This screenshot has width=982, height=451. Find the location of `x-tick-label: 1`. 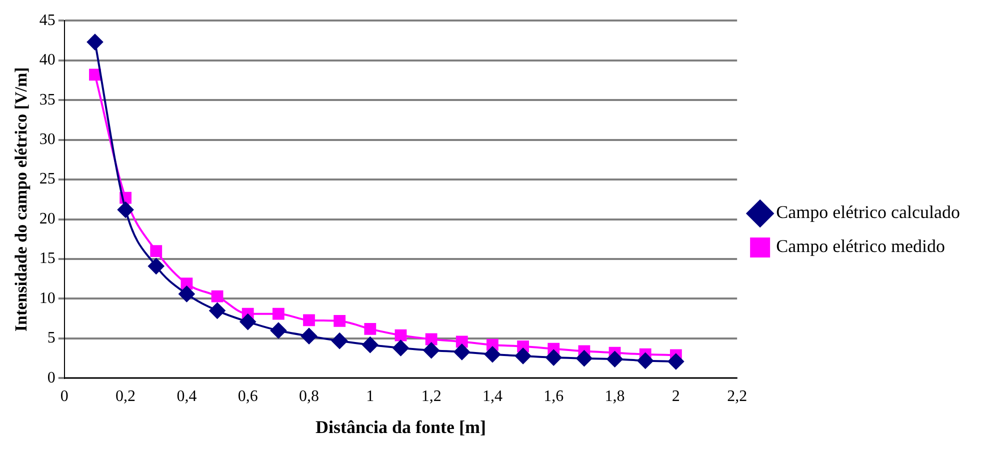

x-tick-label: 1 is located at coordinates (370, 397).